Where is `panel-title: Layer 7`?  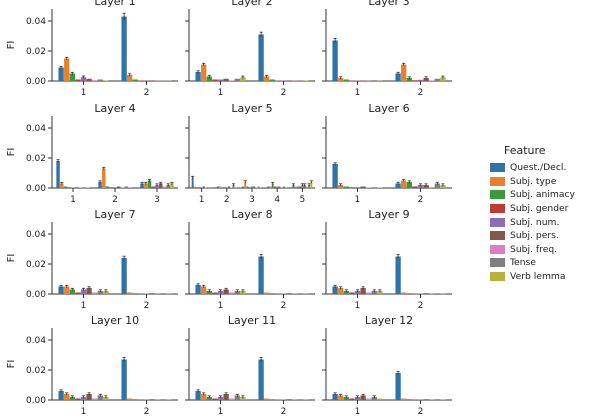
panel-title: Layer 7 is located at coordinates (114, 214).